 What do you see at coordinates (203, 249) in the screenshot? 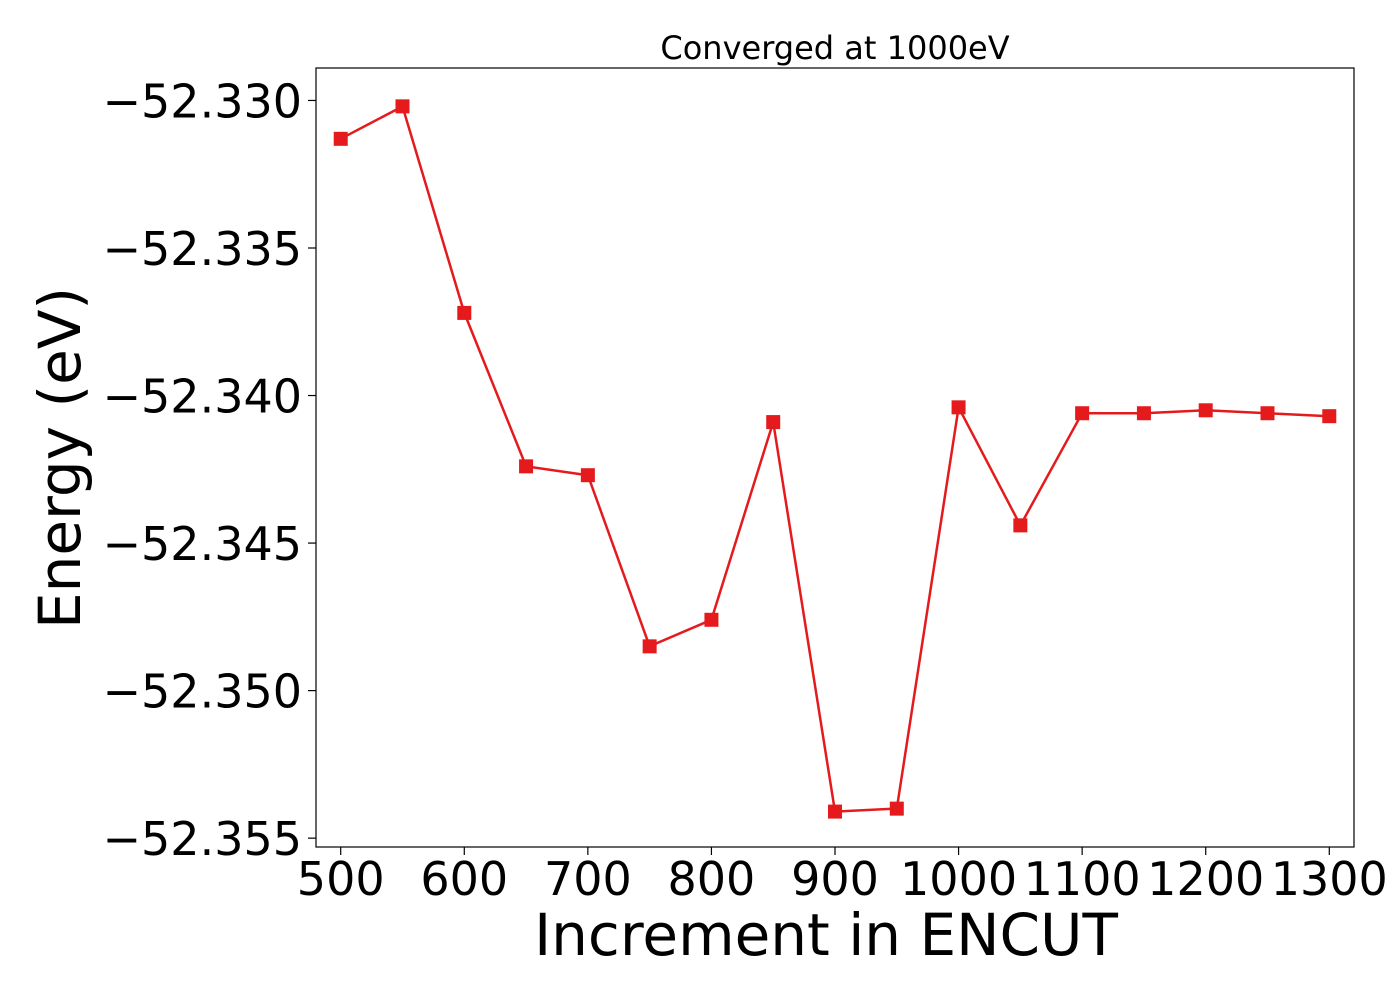
I see `y-tick-label: −52.335` at bounding box center [203, 249].